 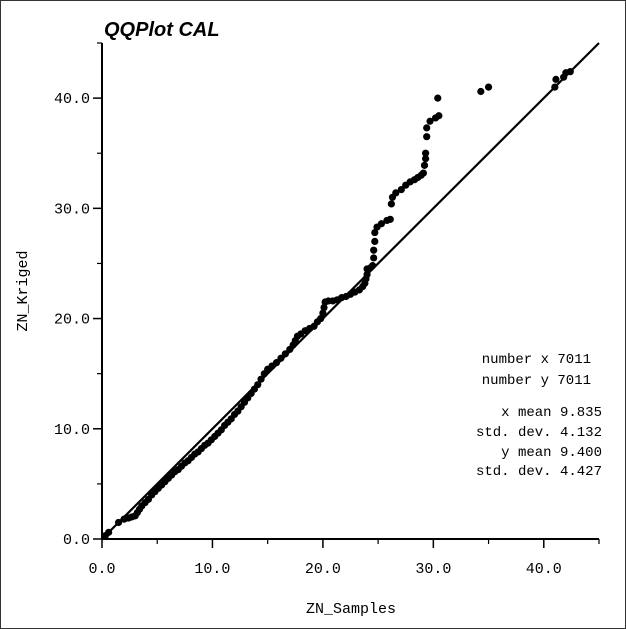 What do you see at coordinates (72, 320) in the screenshot?
I see `y-tick-label: 20.0` at bounding box center [72, 320].